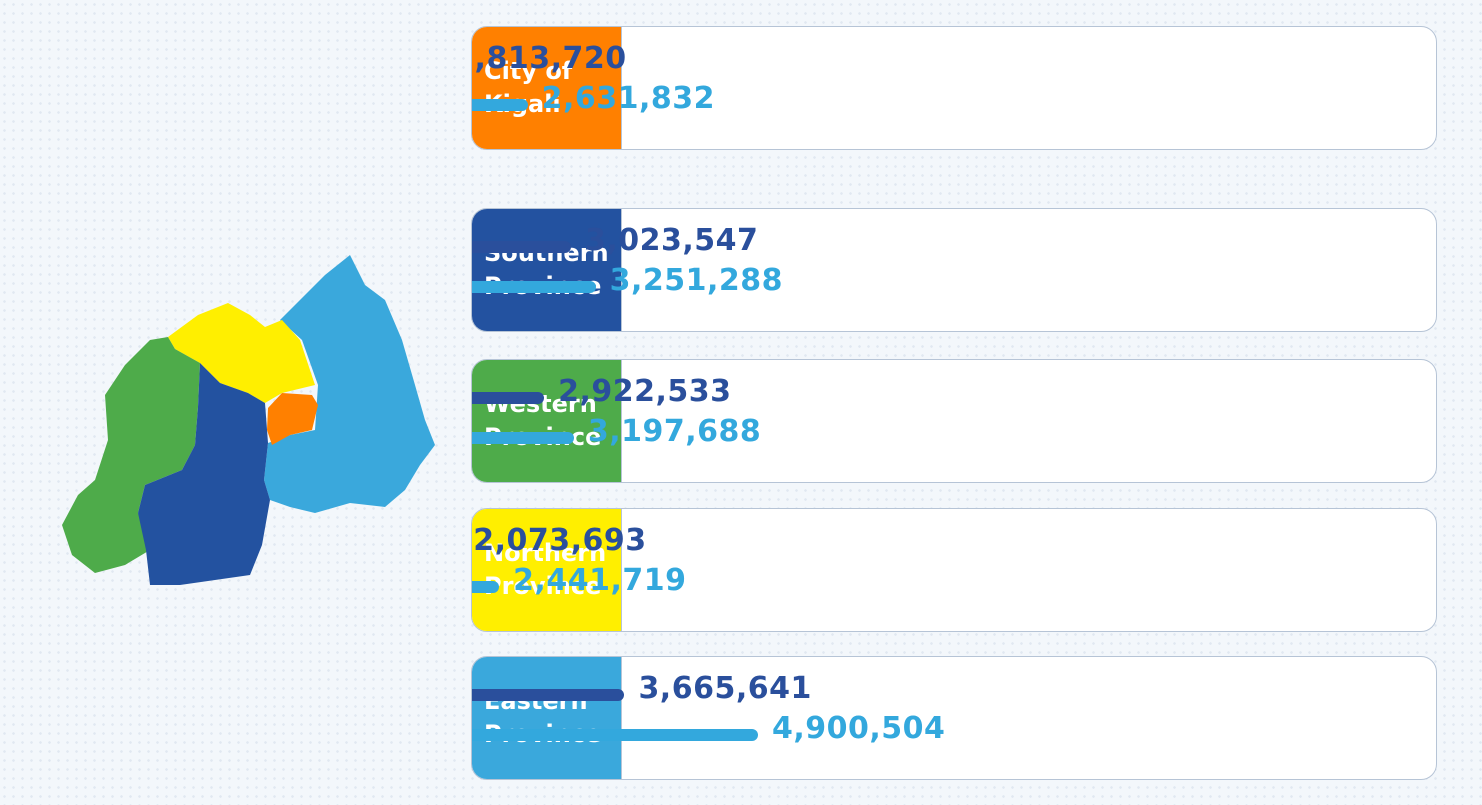  What do you see at coordinates (696, 280) in the screenshot?
I see `value-label-2032: 3,251,288` at bounding box center [696, 280].